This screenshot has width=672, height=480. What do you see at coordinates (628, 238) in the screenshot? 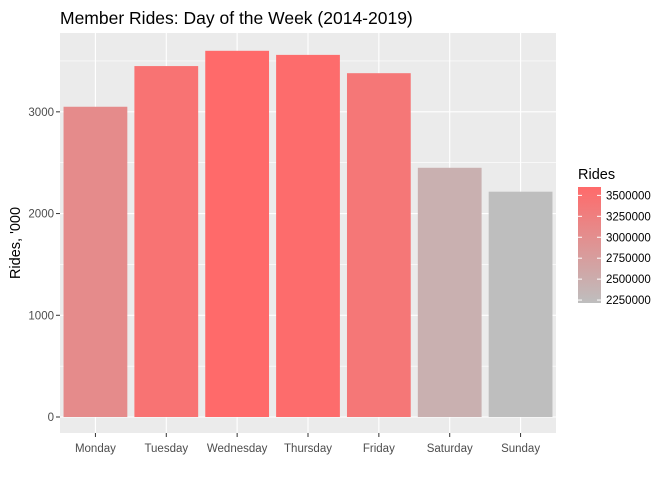
I see `legend-tick-label: 3000000` at bounding box center [628, 238].